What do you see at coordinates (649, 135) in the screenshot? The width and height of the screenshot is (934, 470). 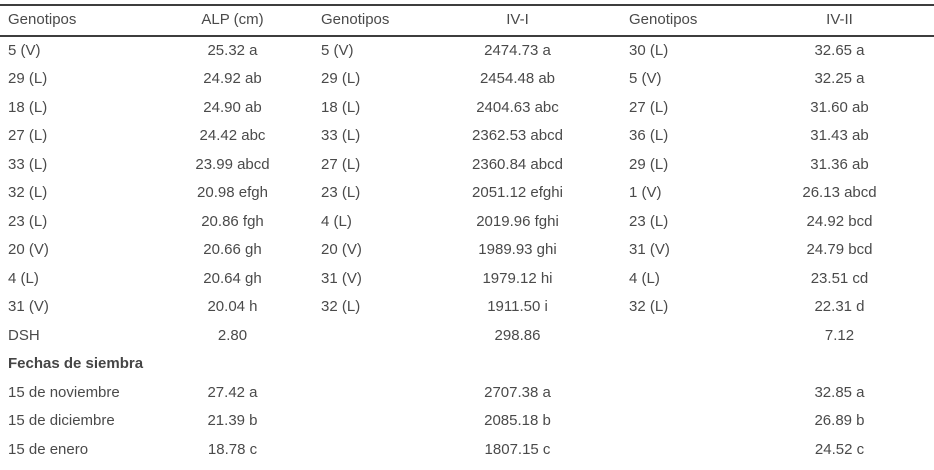 I see `genotype-label-cell: 36 (L)` at bounding box center [649, 135].